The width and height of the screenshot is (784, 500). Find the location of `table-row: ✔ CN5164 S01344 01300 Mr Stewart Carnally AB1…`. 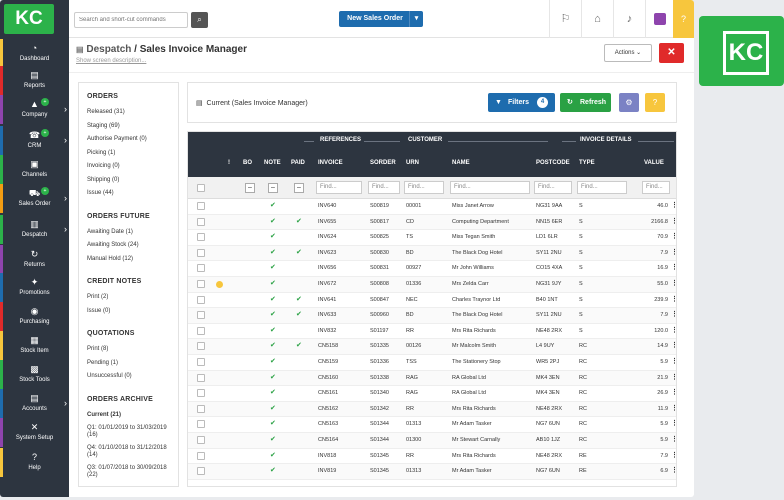

table-row: ✔ CN5164 S01344 01300 Mr Stewart Carnally AB1… is located at coordinates (432, 441).